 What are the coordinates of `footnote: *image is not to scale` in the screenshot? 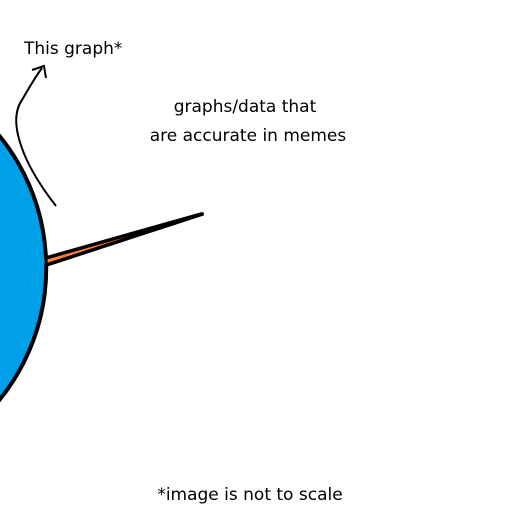 It's located at (249, 495).